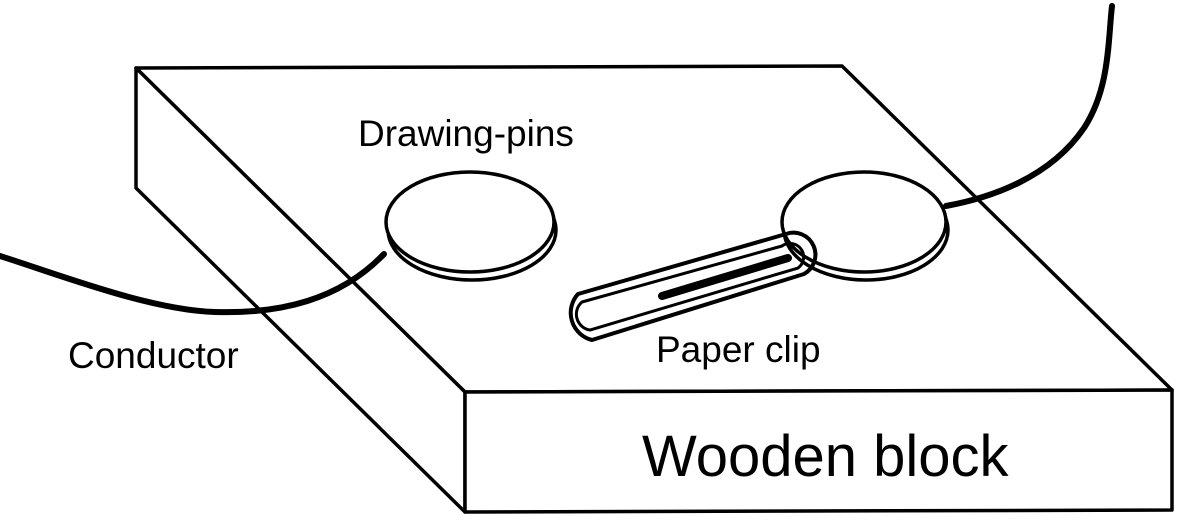  Describe the element at coordinates (153, 355) in the screenshot. I see `conductor-label: Conductor` at that location.